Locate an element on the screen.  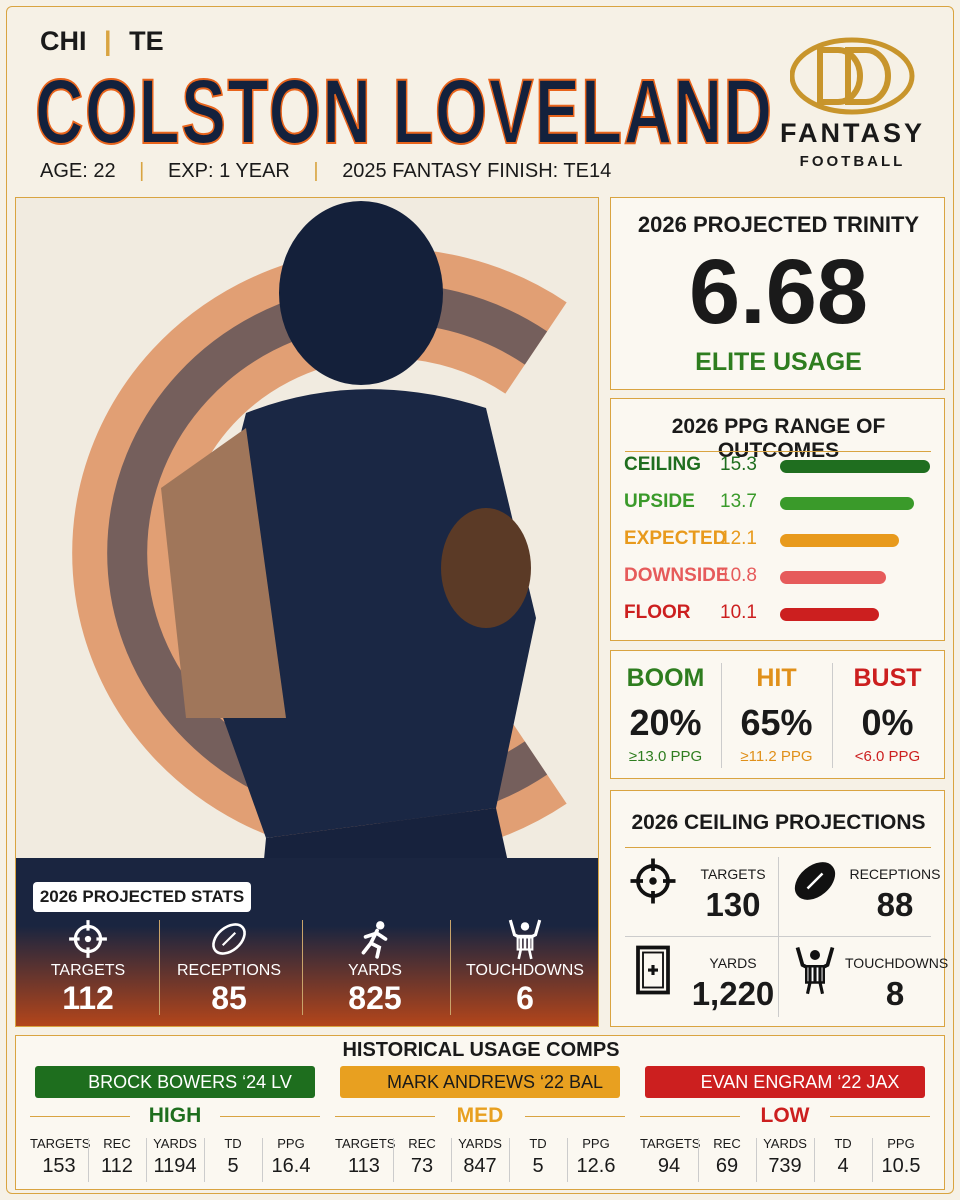
outcome-label: HIT is located at coordinates (776, 678).